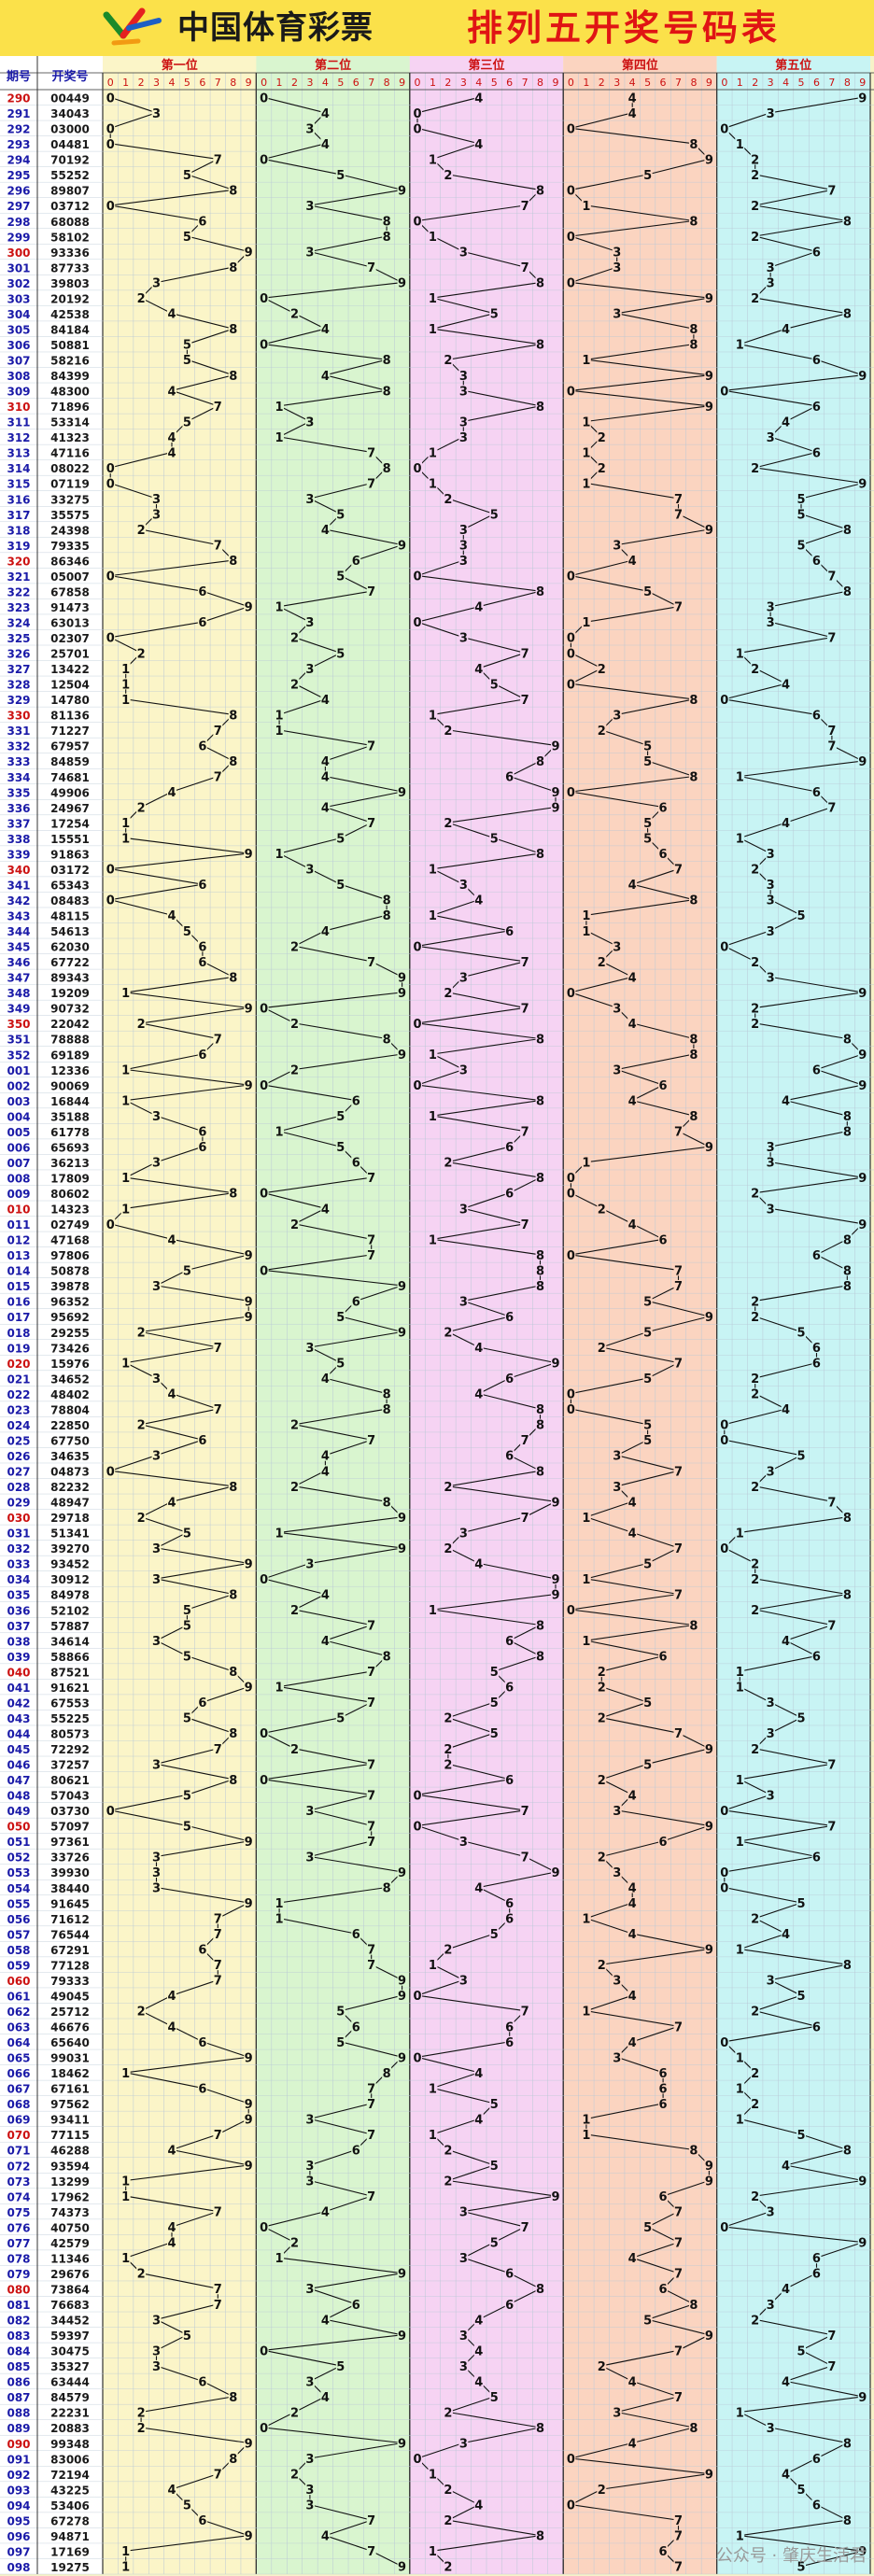 The height and width of the screenshot is (2576, 874). I want to click on issue-number: 298, so click(18, 222).